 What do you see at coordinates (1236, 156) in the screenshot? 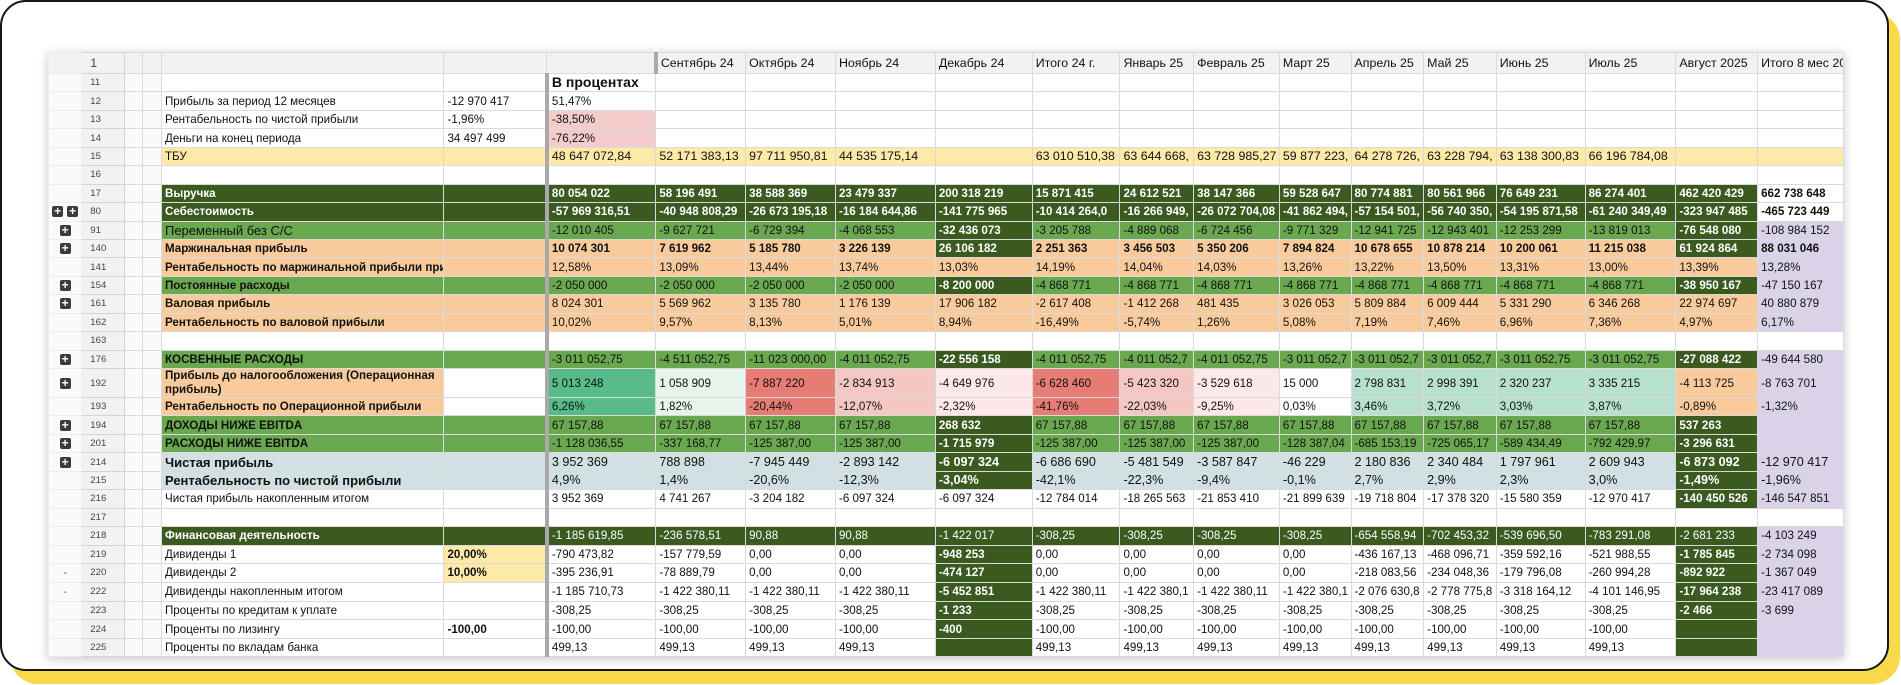
I see `value-cell: 63 728 985,27` at bounding box center [1236, 156].